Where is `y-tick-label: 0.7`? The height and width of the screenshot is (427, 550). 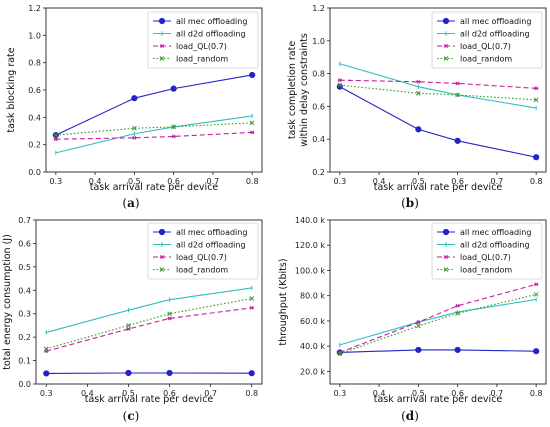
y-tick-label: 0.7 is located at coordinates (24, 220).